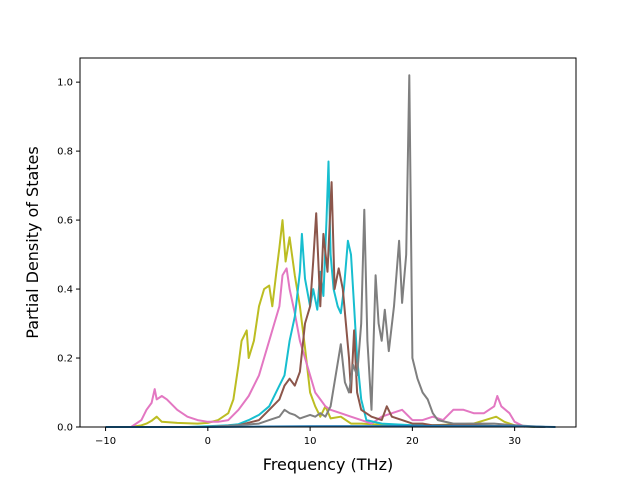 This screenshot has height=480, width=640. Describe the element at coordinates (310, 441) in the screenshot. I see `x-tick-label: 10` at that location.